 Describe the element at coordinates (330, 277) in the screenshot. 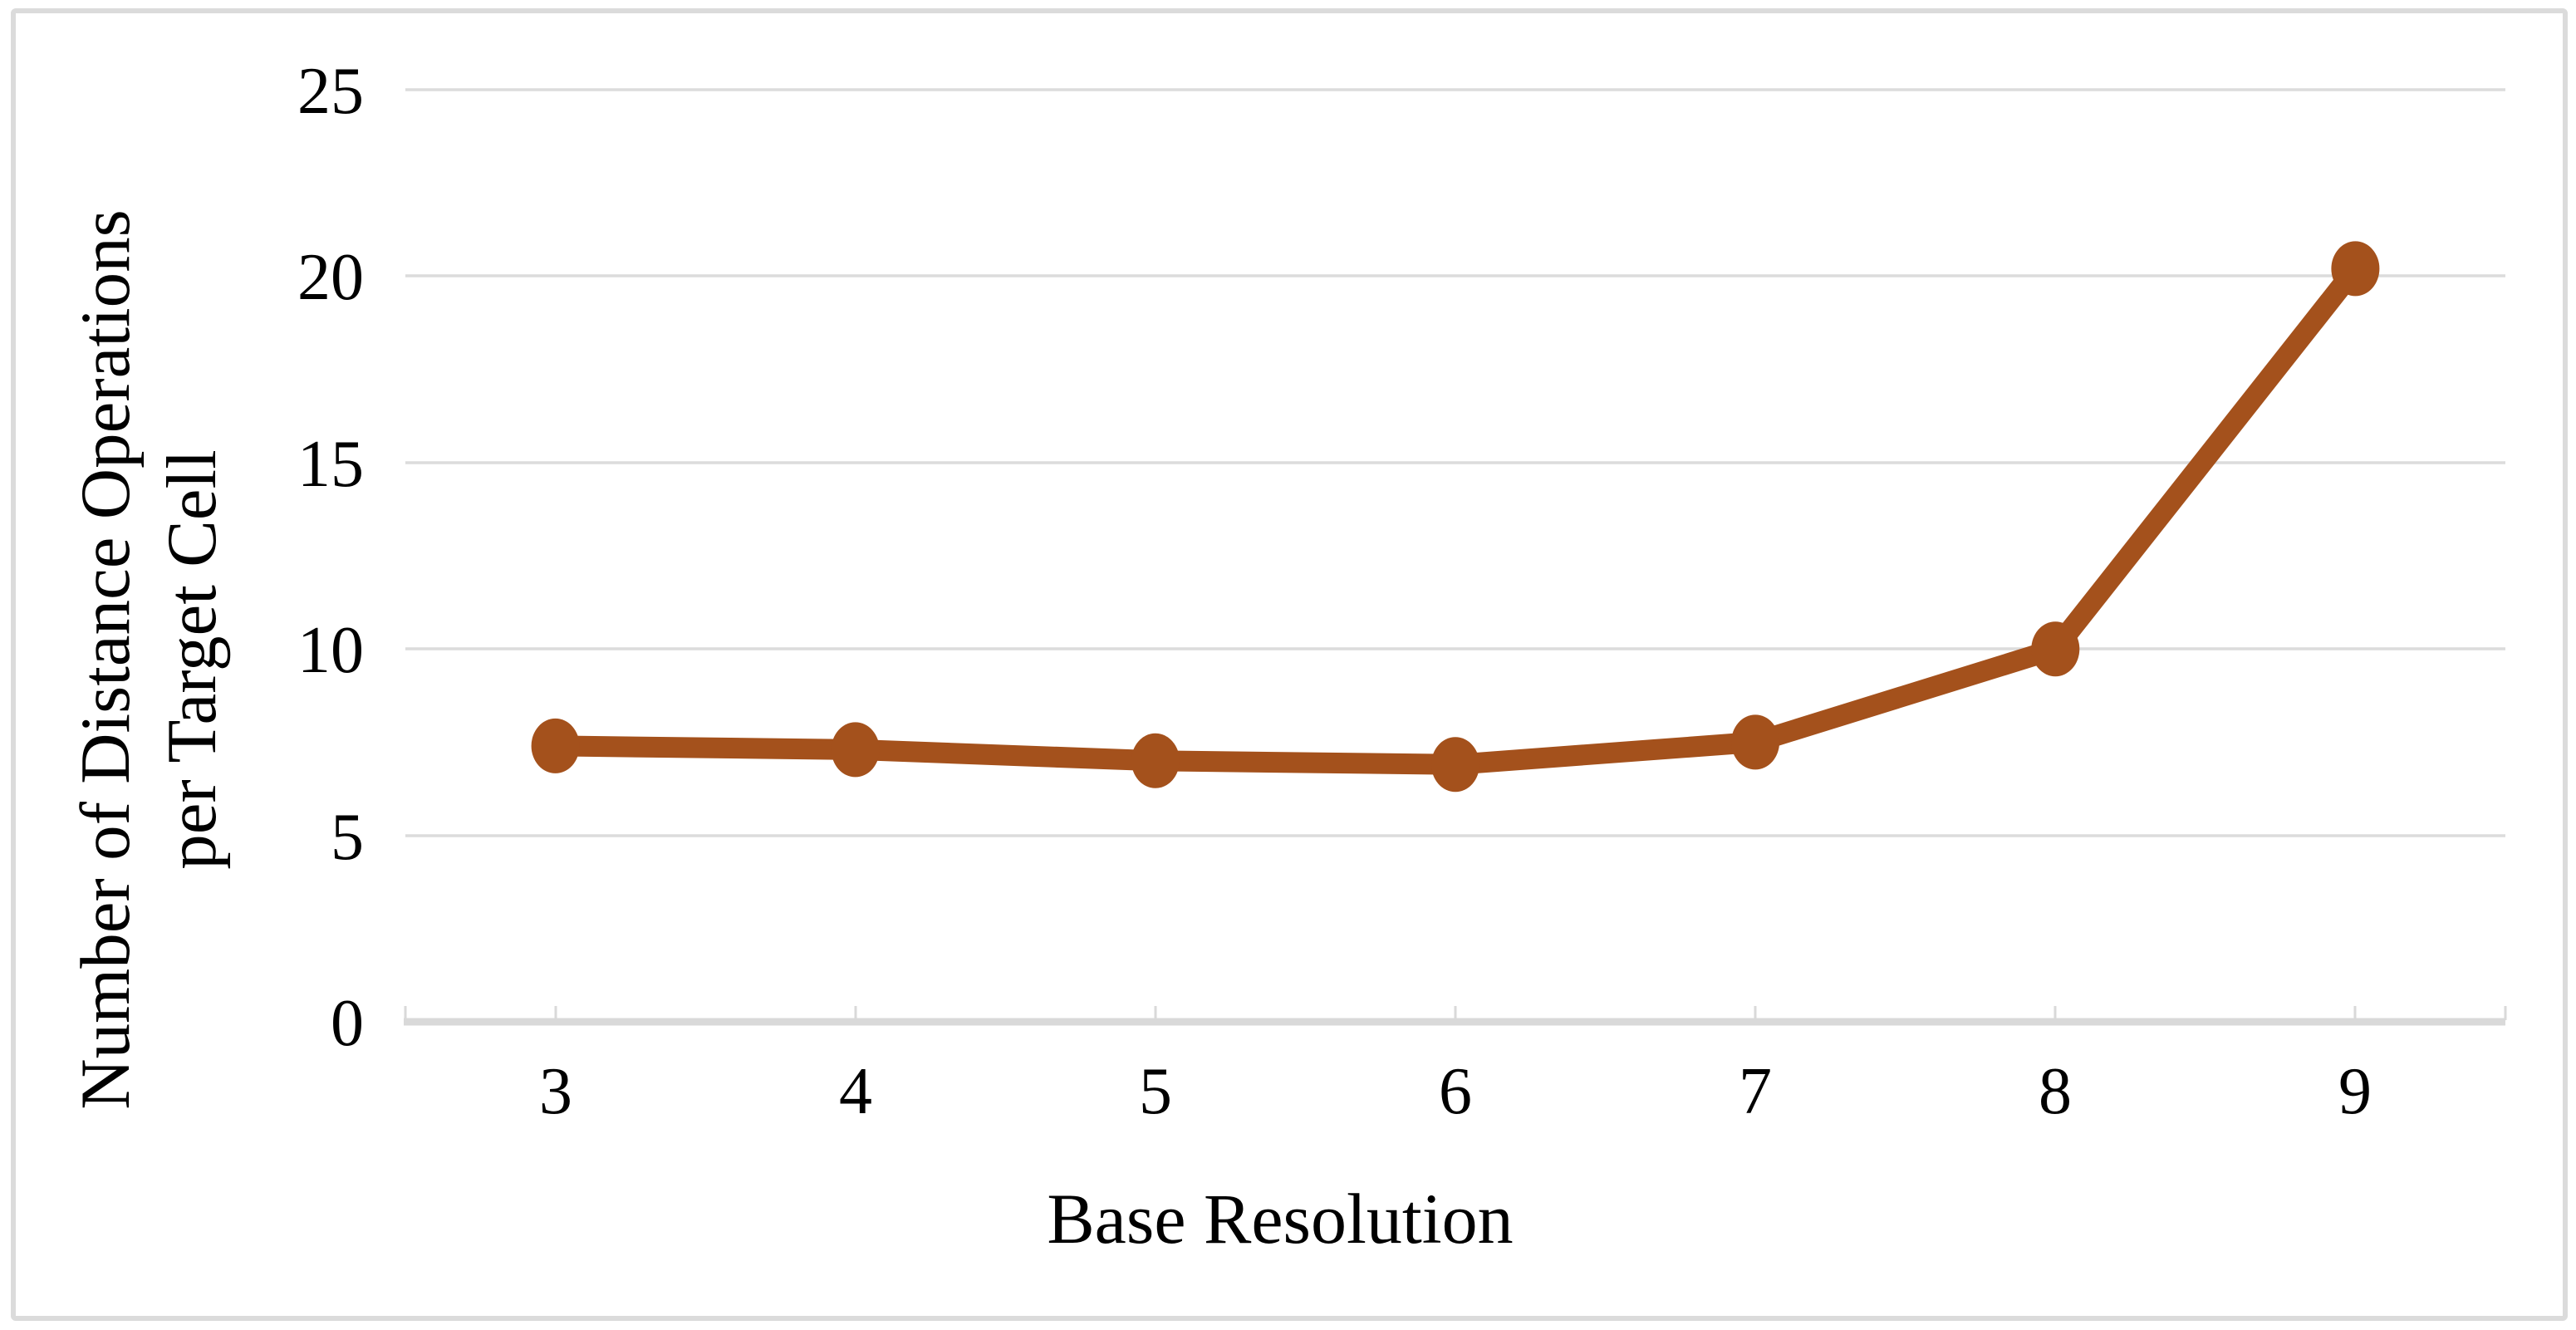

I see `y-tick-label-20: 20` at that location.